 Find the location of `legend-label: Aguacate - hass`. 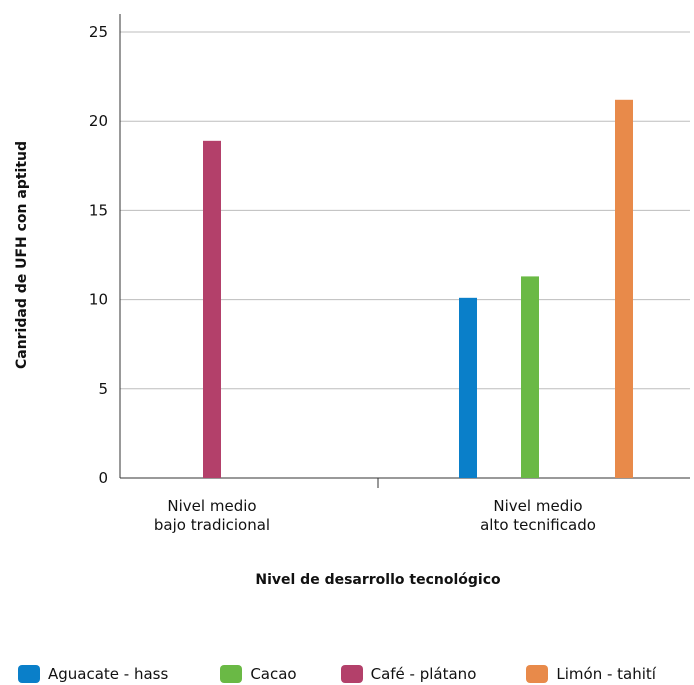

legend-label: Aguacate - hass is located at coordinates (108, 674).